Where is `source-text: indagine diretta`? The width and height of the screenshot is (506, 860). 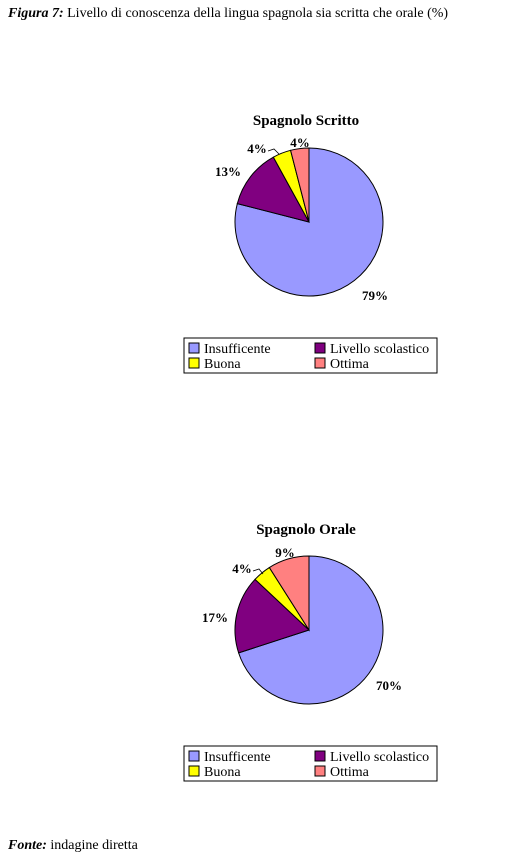 source-text: indagine diretta is located at coordinates (94, 845).